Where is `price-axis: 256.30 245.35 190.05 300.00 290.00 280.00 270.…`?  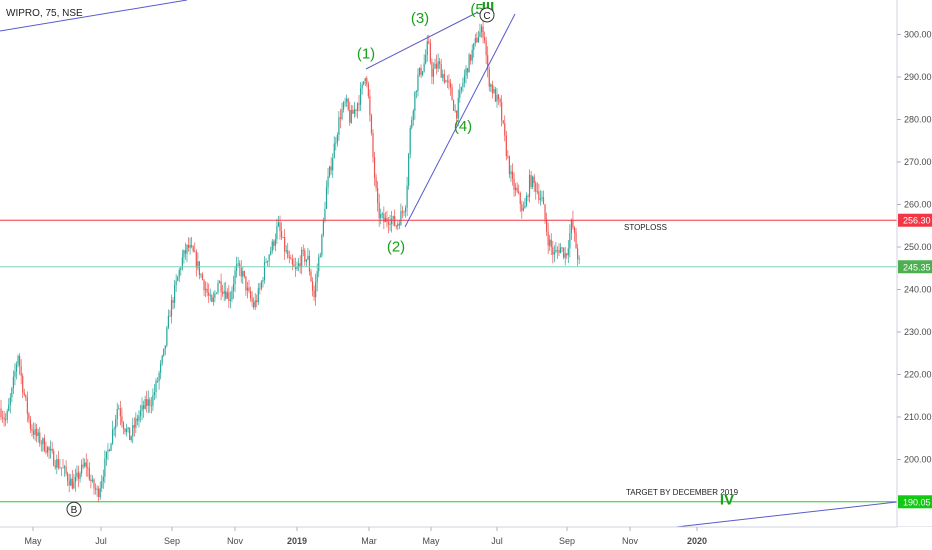 price-axis: 256.30 245.35 190.05 300.00 290.00 280.00 270.… is located at coordinates (914, 269).